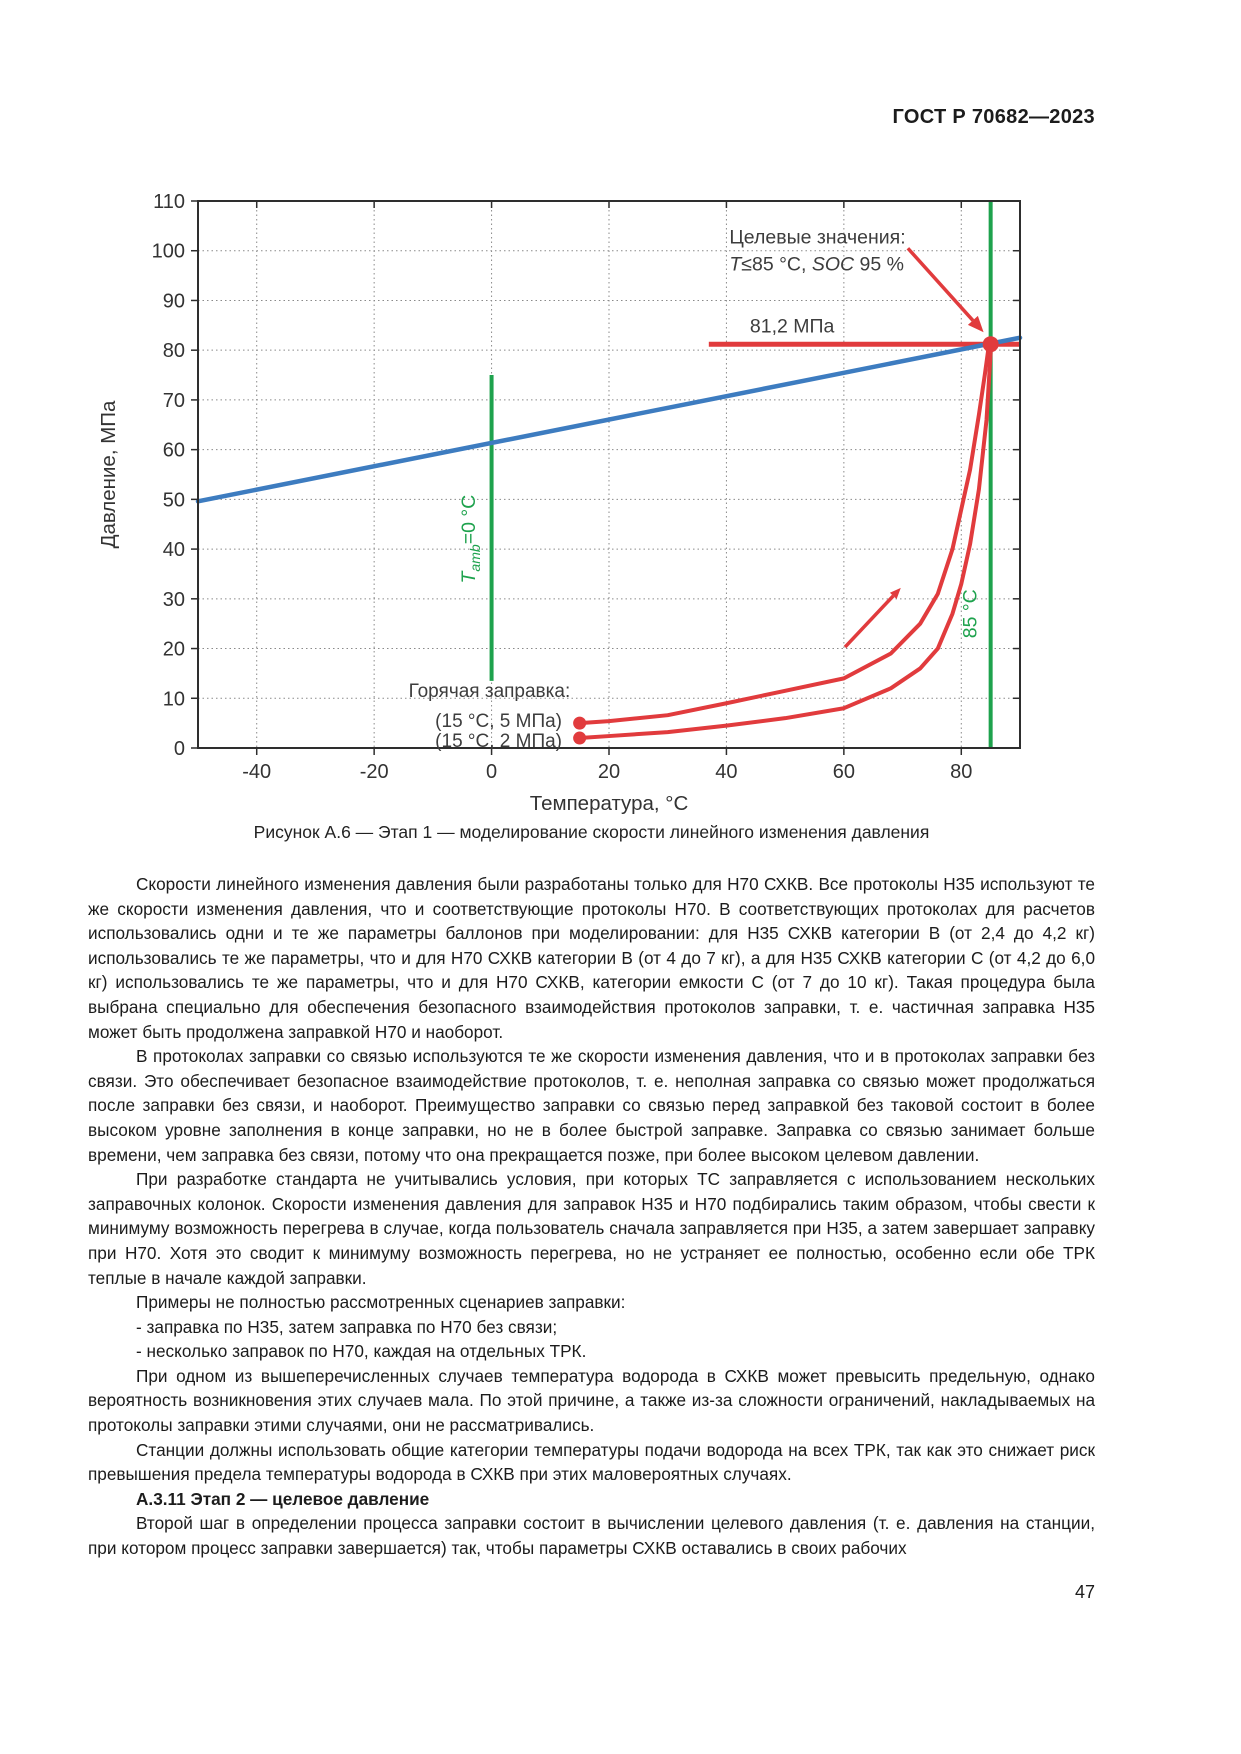 The width and height of the screenshot is (1241, 1754). Describe the element at coordinates (174, 451) in the screenshot. I see `y-tick-label: 60` at that location.